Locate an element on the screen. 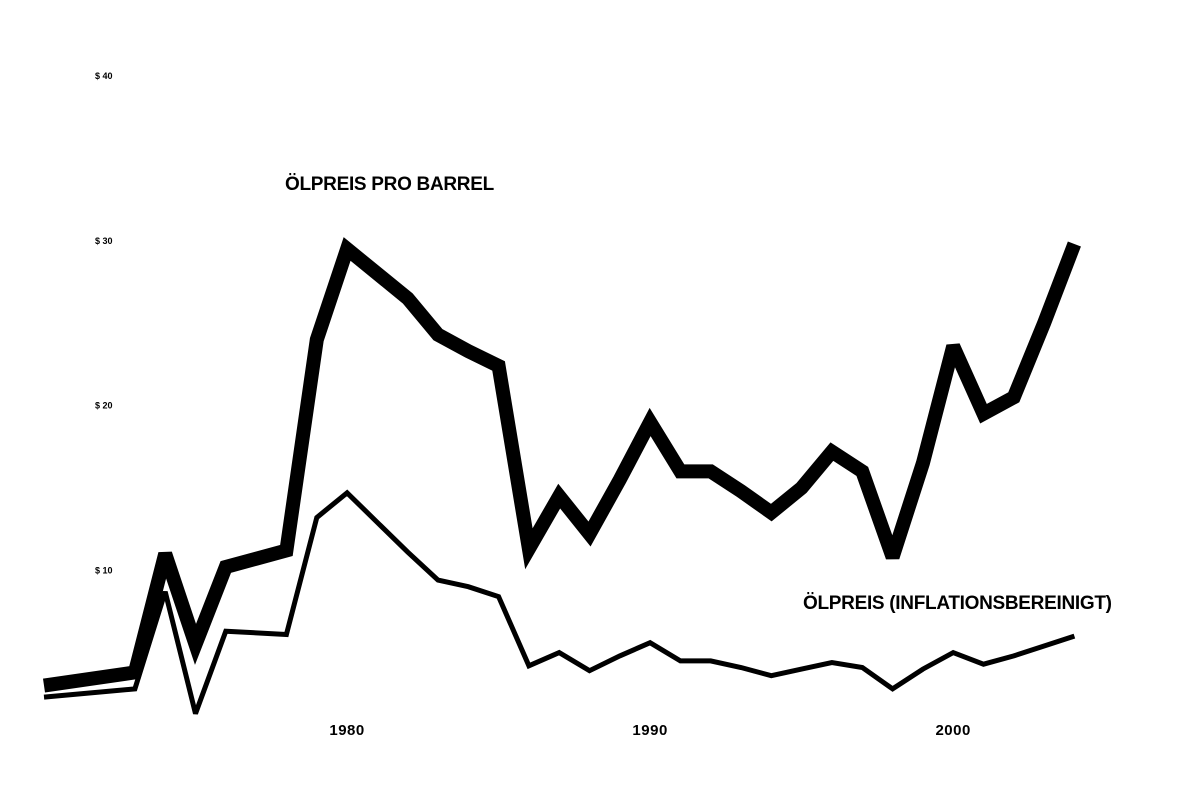 The width and height of the screenshot is (1200, 799). x-axis: 1980 1990 2000 is located at coordinates (649, 730).